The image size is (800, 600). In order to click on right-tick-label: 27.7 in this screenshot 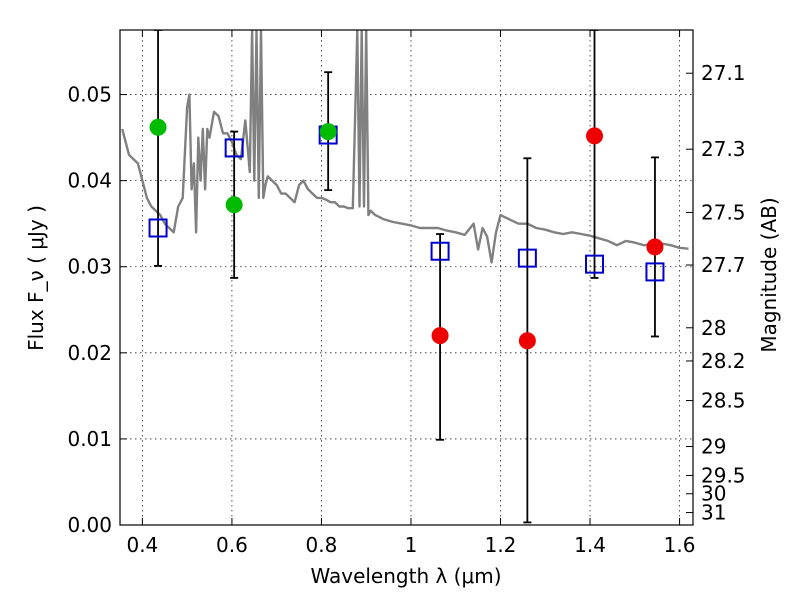, I will do `click(723, 265)`.